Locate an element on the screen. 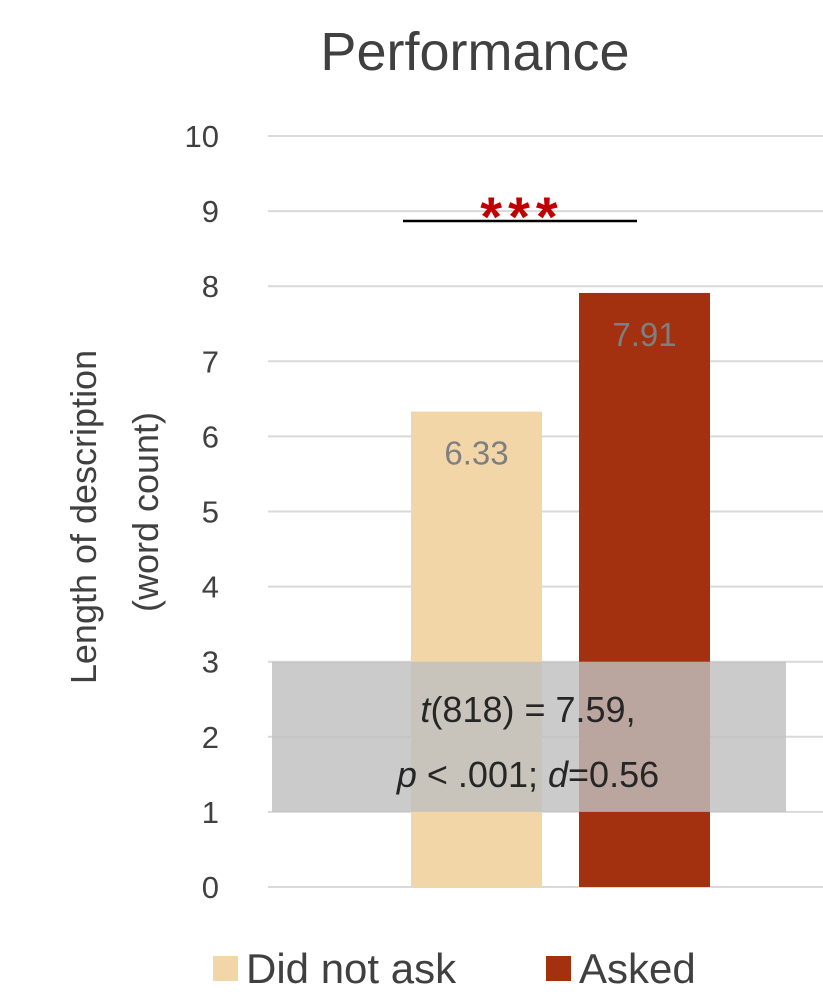 Image resolution: width=823 pixels, height=995 pixels. bar-data-label: 6.33 is located at coordinates (476, 453).